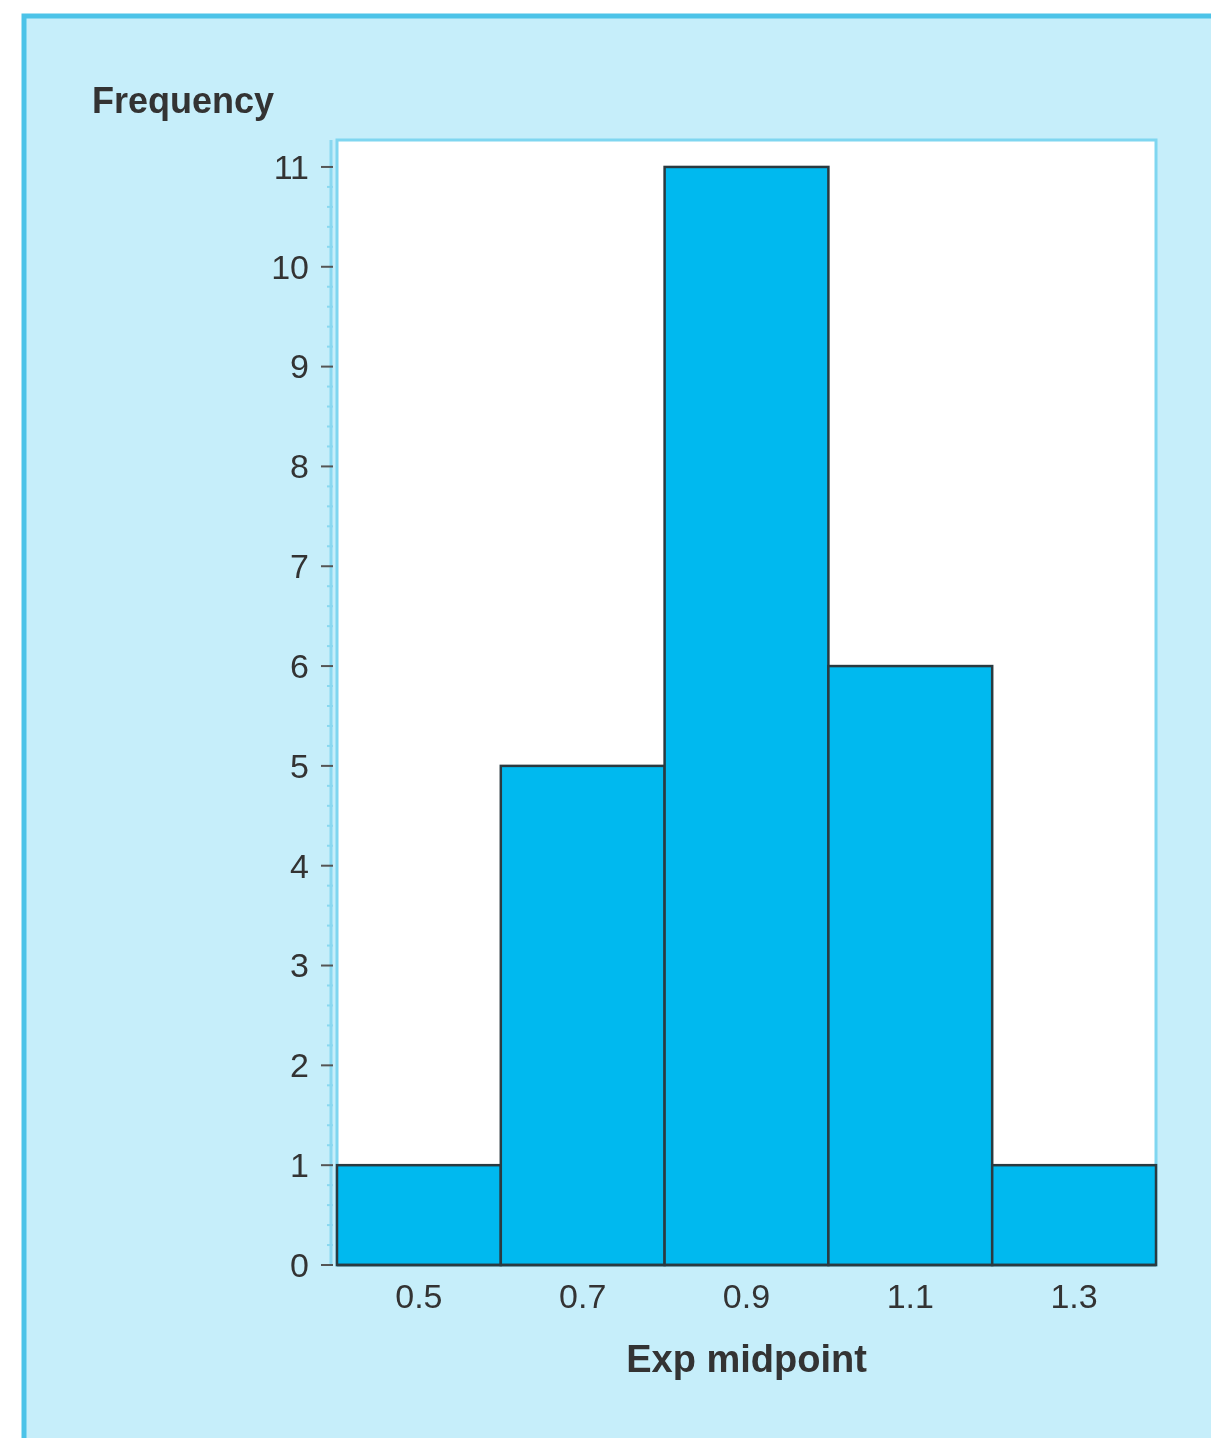 The image size is (1211, 1438). What do you see at coordinates (419, 1296) in the screenshot?
I see `x-tick-label: 0.5` at bounding box center [419, 1296].